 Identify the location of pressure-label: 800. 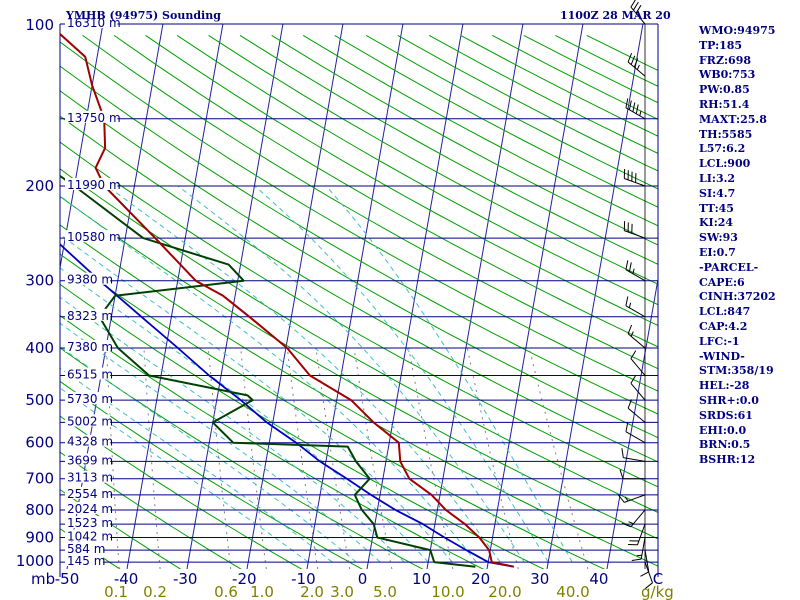
(39, 510).